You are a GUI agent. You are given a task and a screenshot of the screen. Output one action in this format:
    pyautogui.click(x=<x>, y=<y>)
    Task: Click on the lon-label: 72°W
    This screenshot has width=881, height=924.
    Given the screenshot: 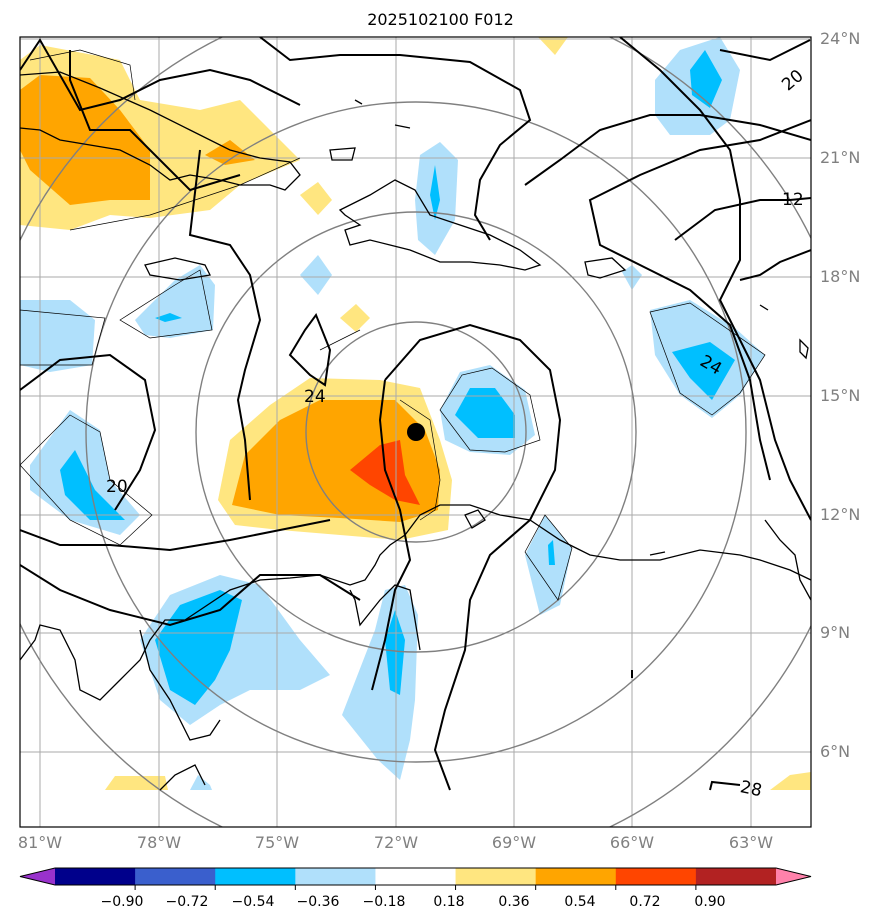 What is the action you would take?
    pyautogui.click(x=396, y=842)
    